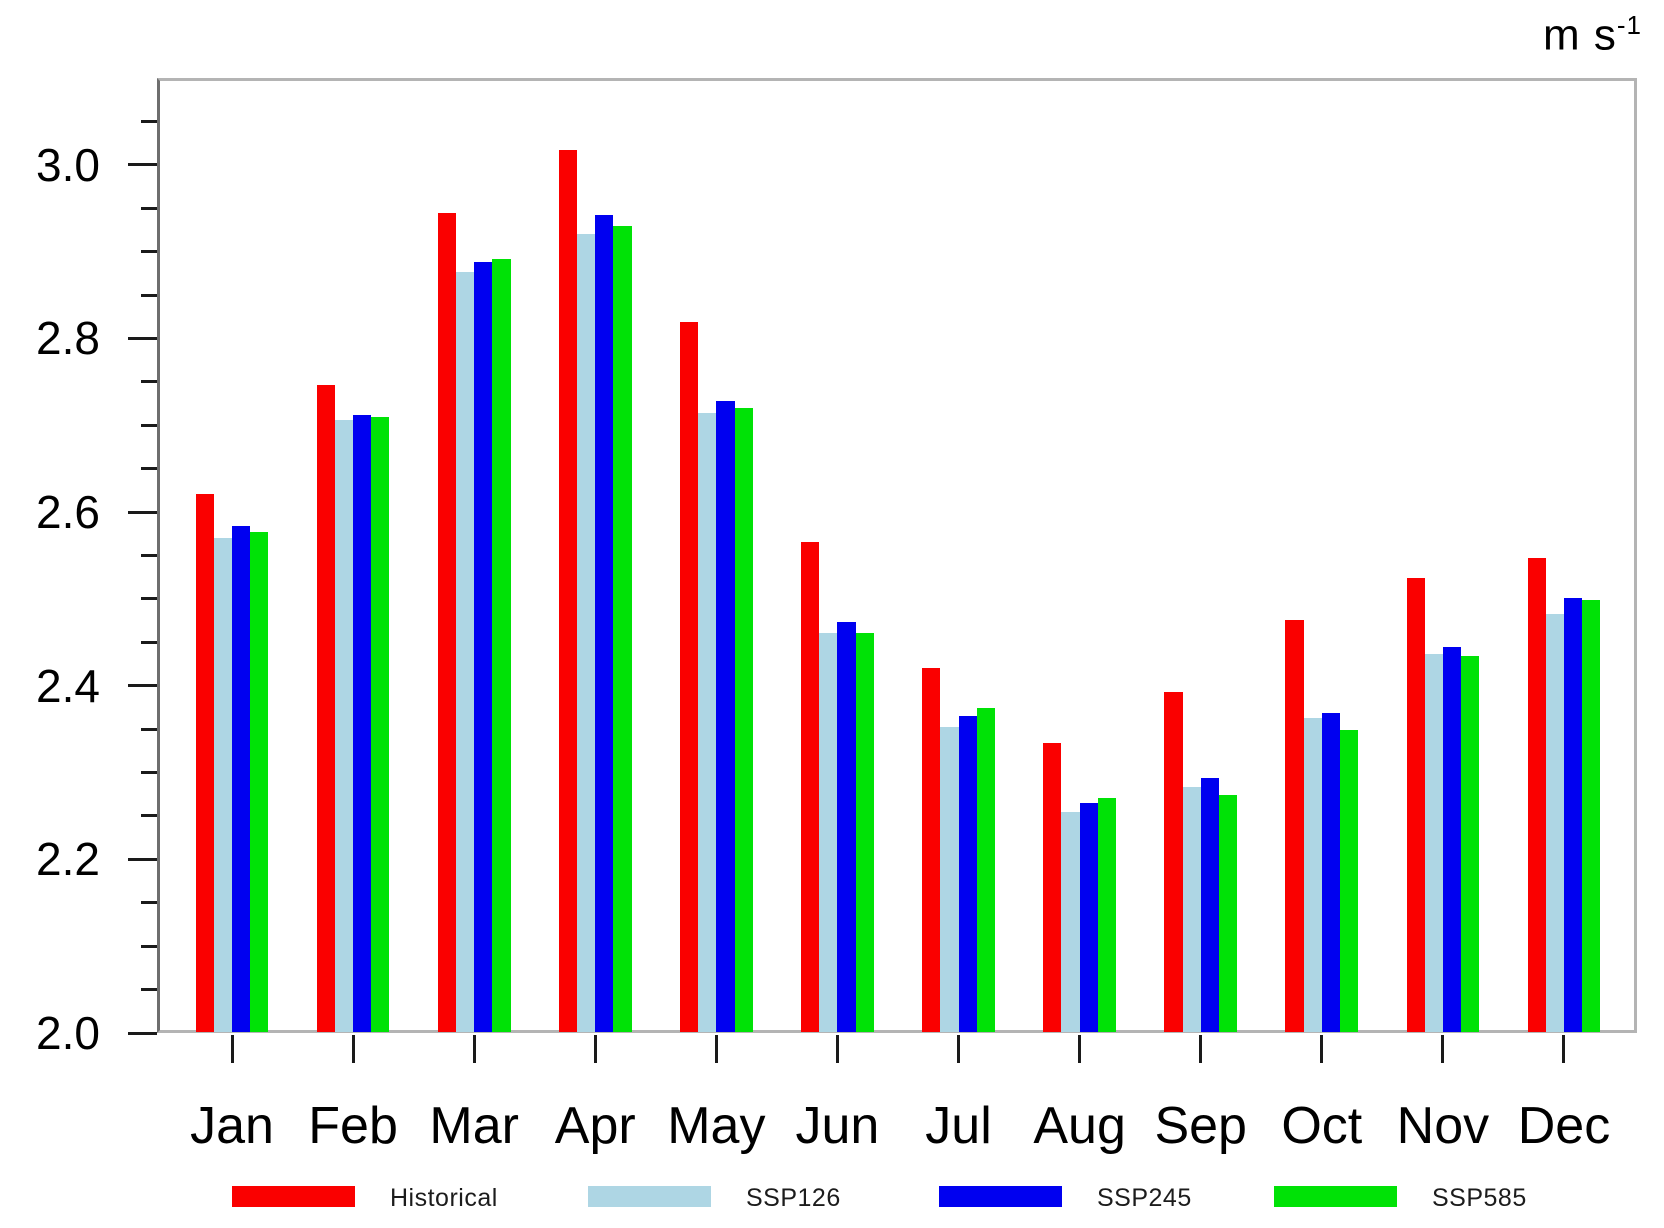 The height and width of the screenshot is (1228, 1664). Describe the element at coordinates (716, 1126) in the screenshot. I see `x-axis-month-label: May` at that location.